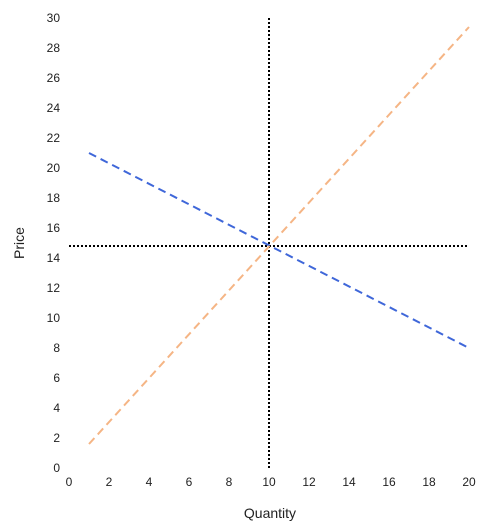  Describe the element at coordinates (56, 438) in the screenshot. I see `y-tick-label: 2` at that location.